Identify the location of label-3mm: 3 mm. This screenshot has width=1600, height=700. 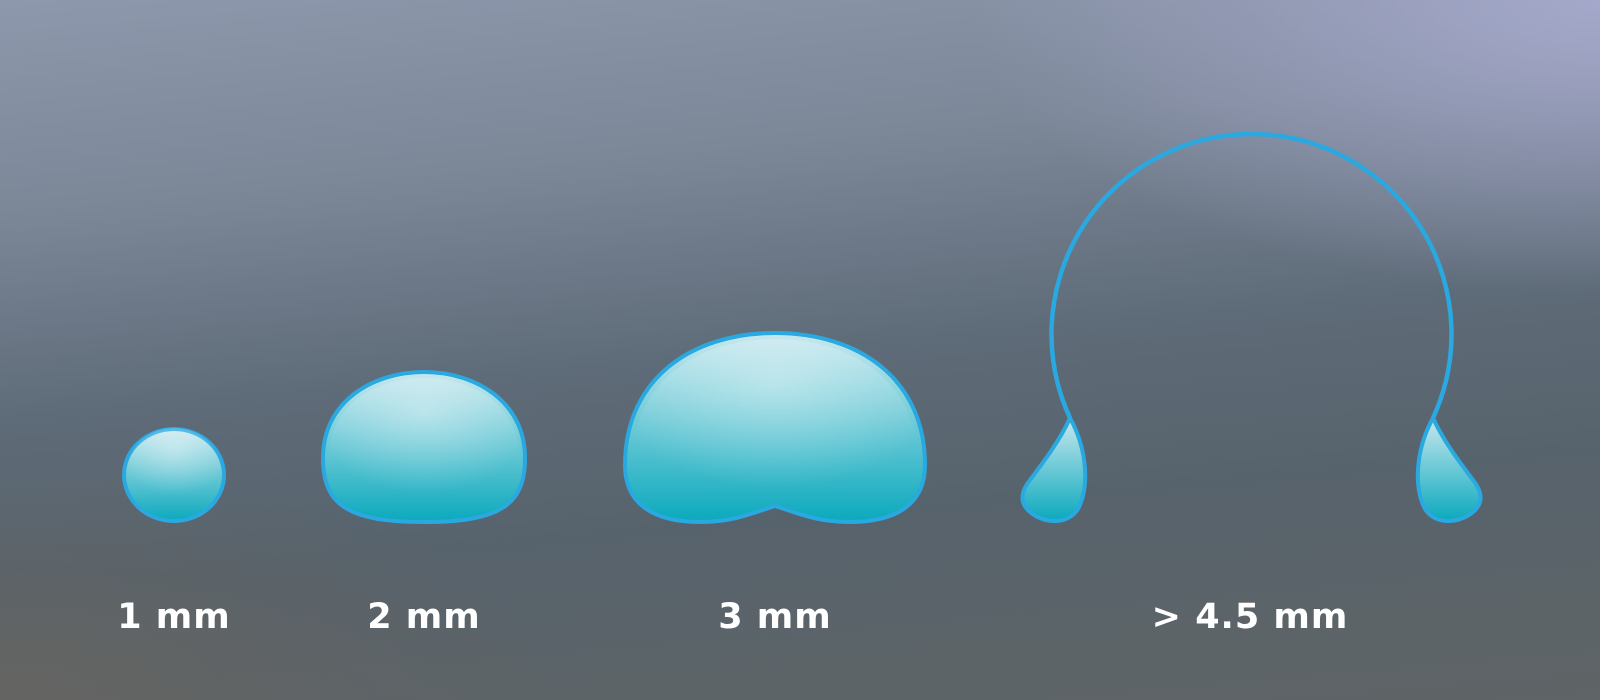
(775, 617).